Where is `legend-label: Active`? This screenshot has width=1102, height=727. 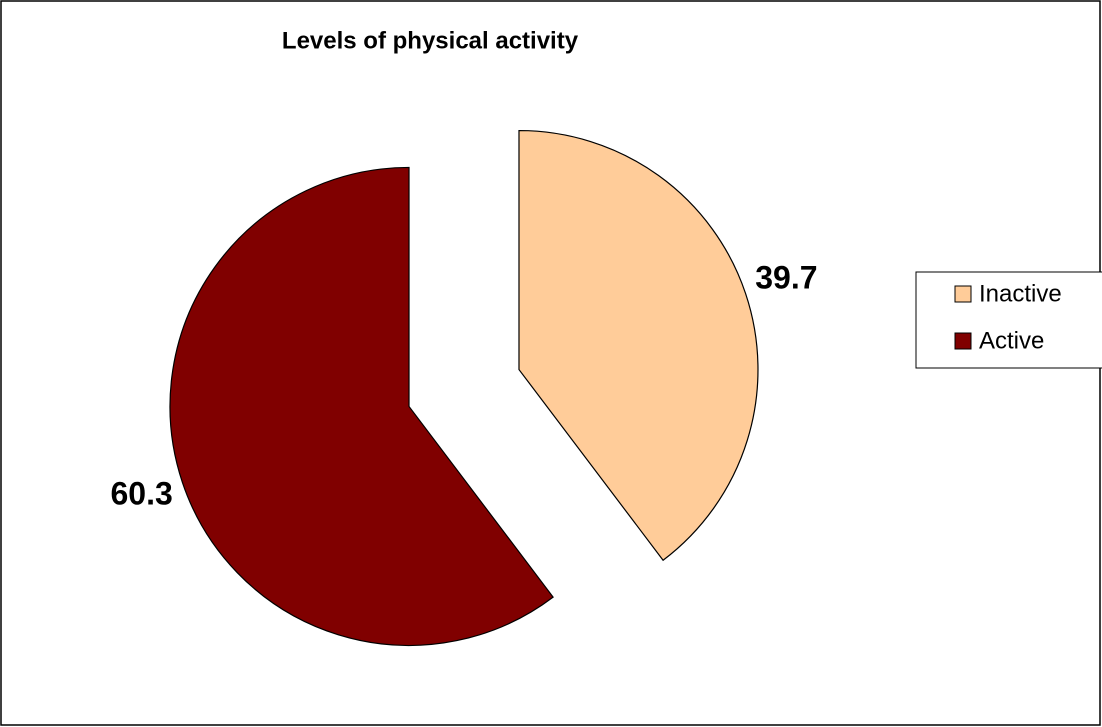
legend-label: Active is located at coordinates (1011, 340).